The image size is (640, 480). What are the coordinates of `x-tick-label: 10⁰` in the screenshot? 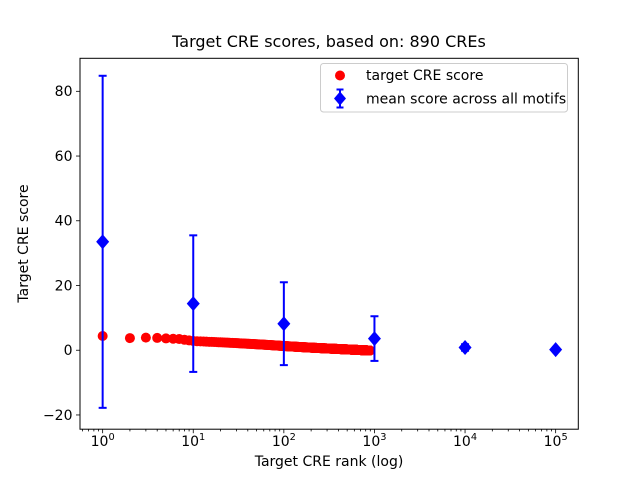 It's located at (103, 441).